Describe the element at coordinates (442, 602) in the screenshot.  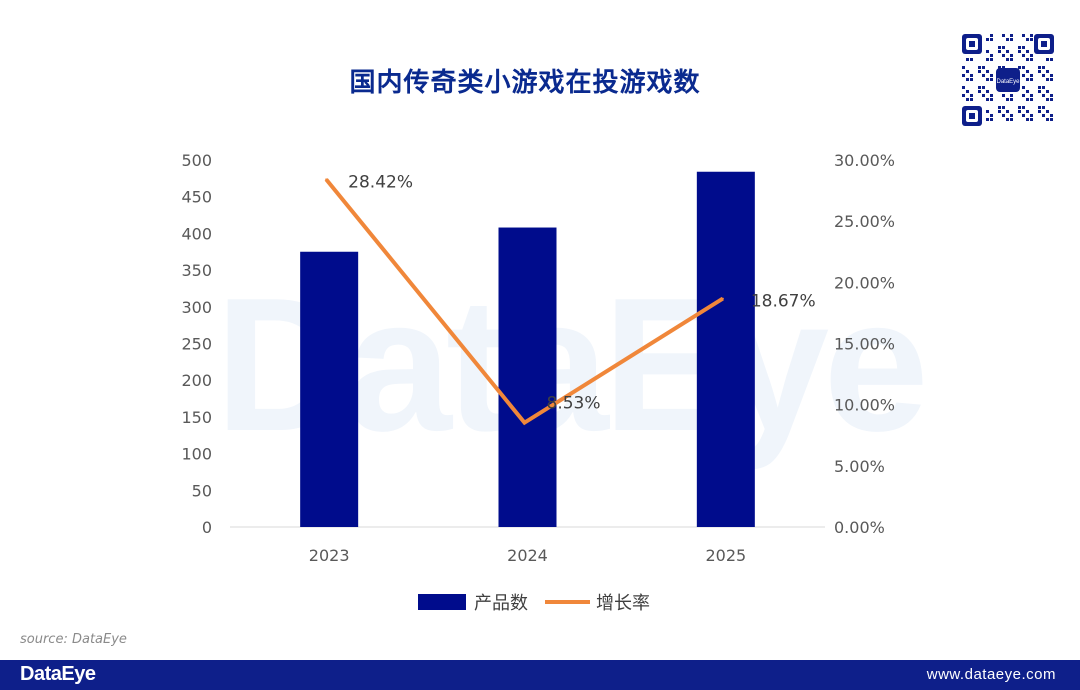
I see `legend-bar-swatch` at that location.